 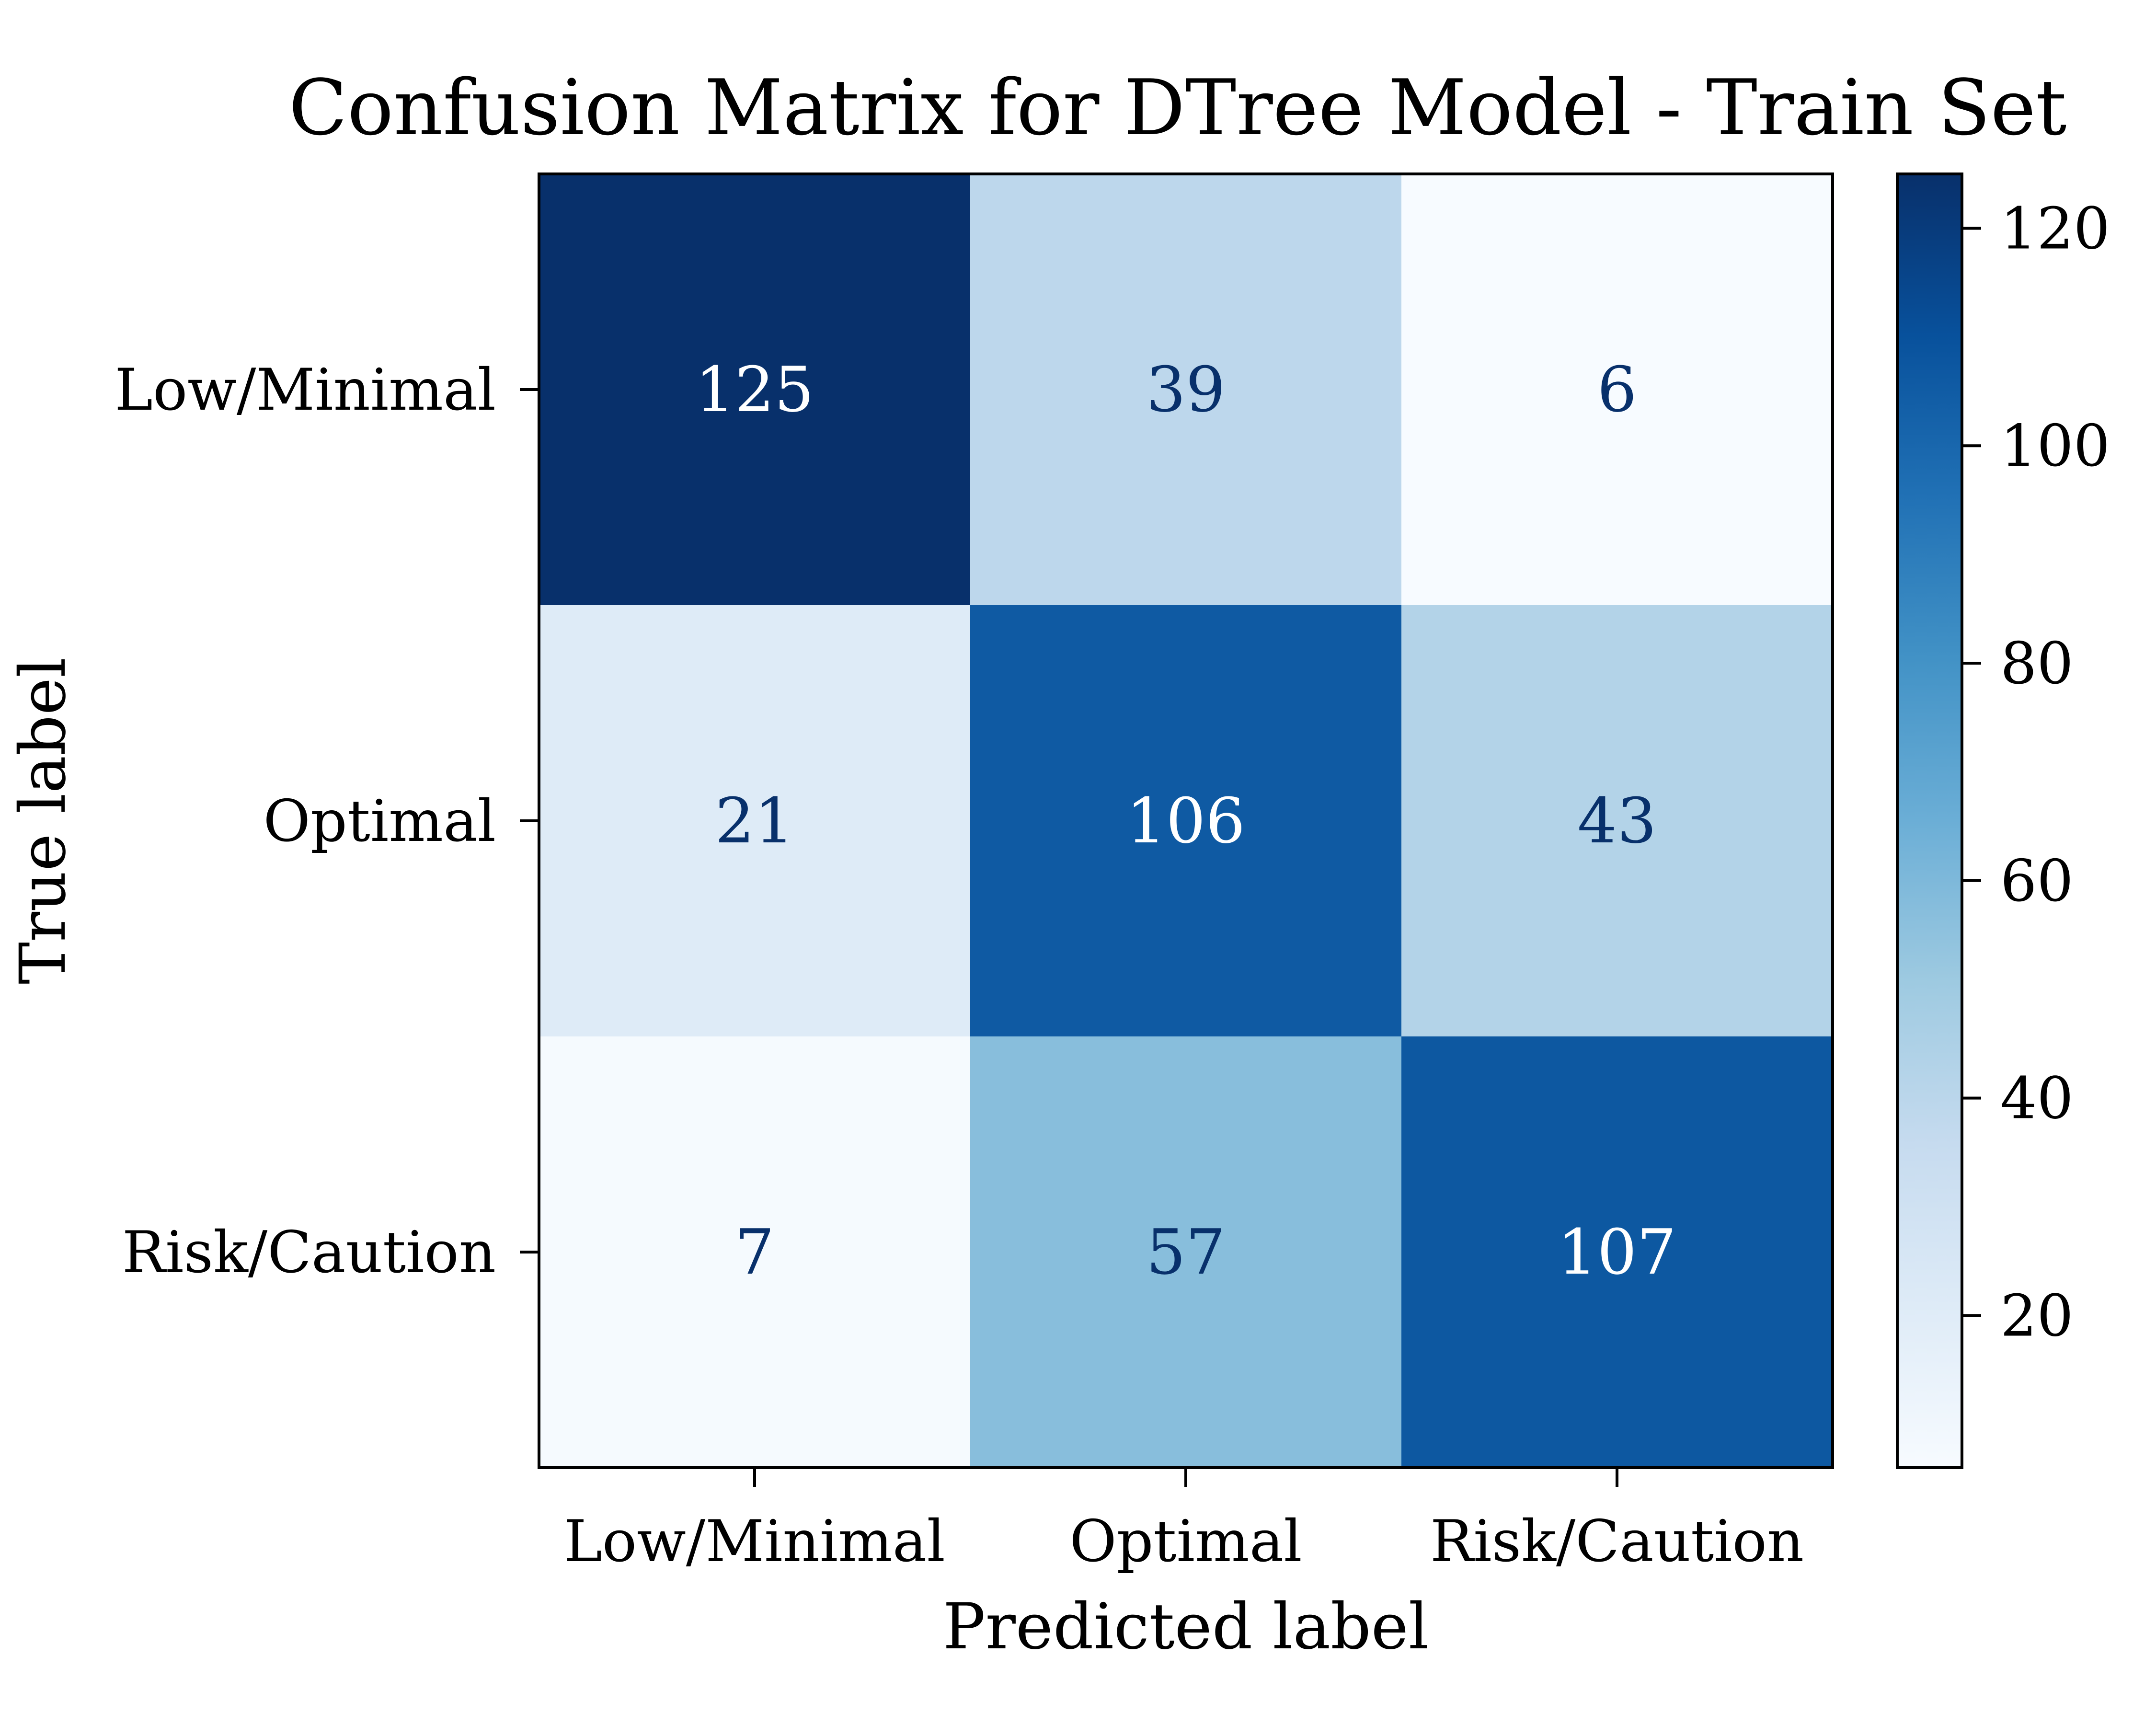 I want to click on cell-value-label: 107, so click(x=1617, y=1252).